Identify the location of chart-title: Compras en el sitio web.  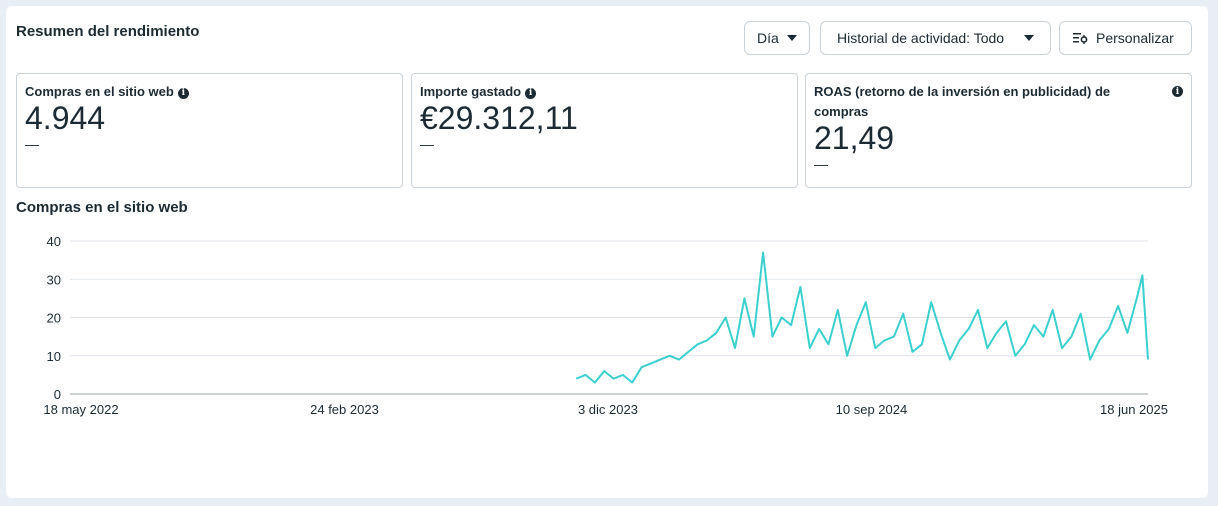
(102, 207).